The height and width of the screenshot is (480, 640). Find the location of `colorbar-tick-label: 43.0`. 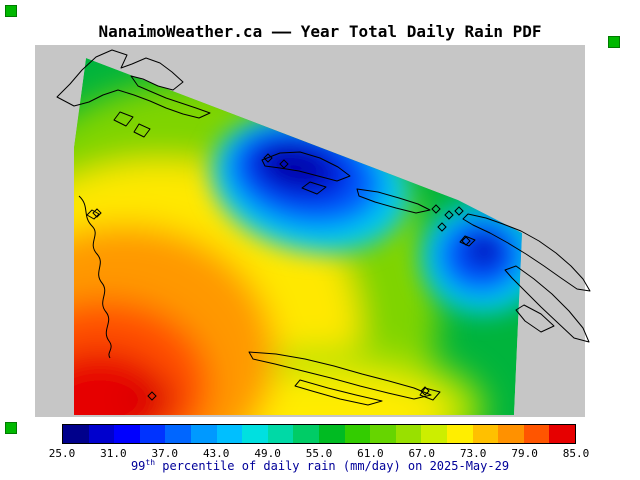

colorbar-tick-label: 43.0 is located at coordinates (216, 453).